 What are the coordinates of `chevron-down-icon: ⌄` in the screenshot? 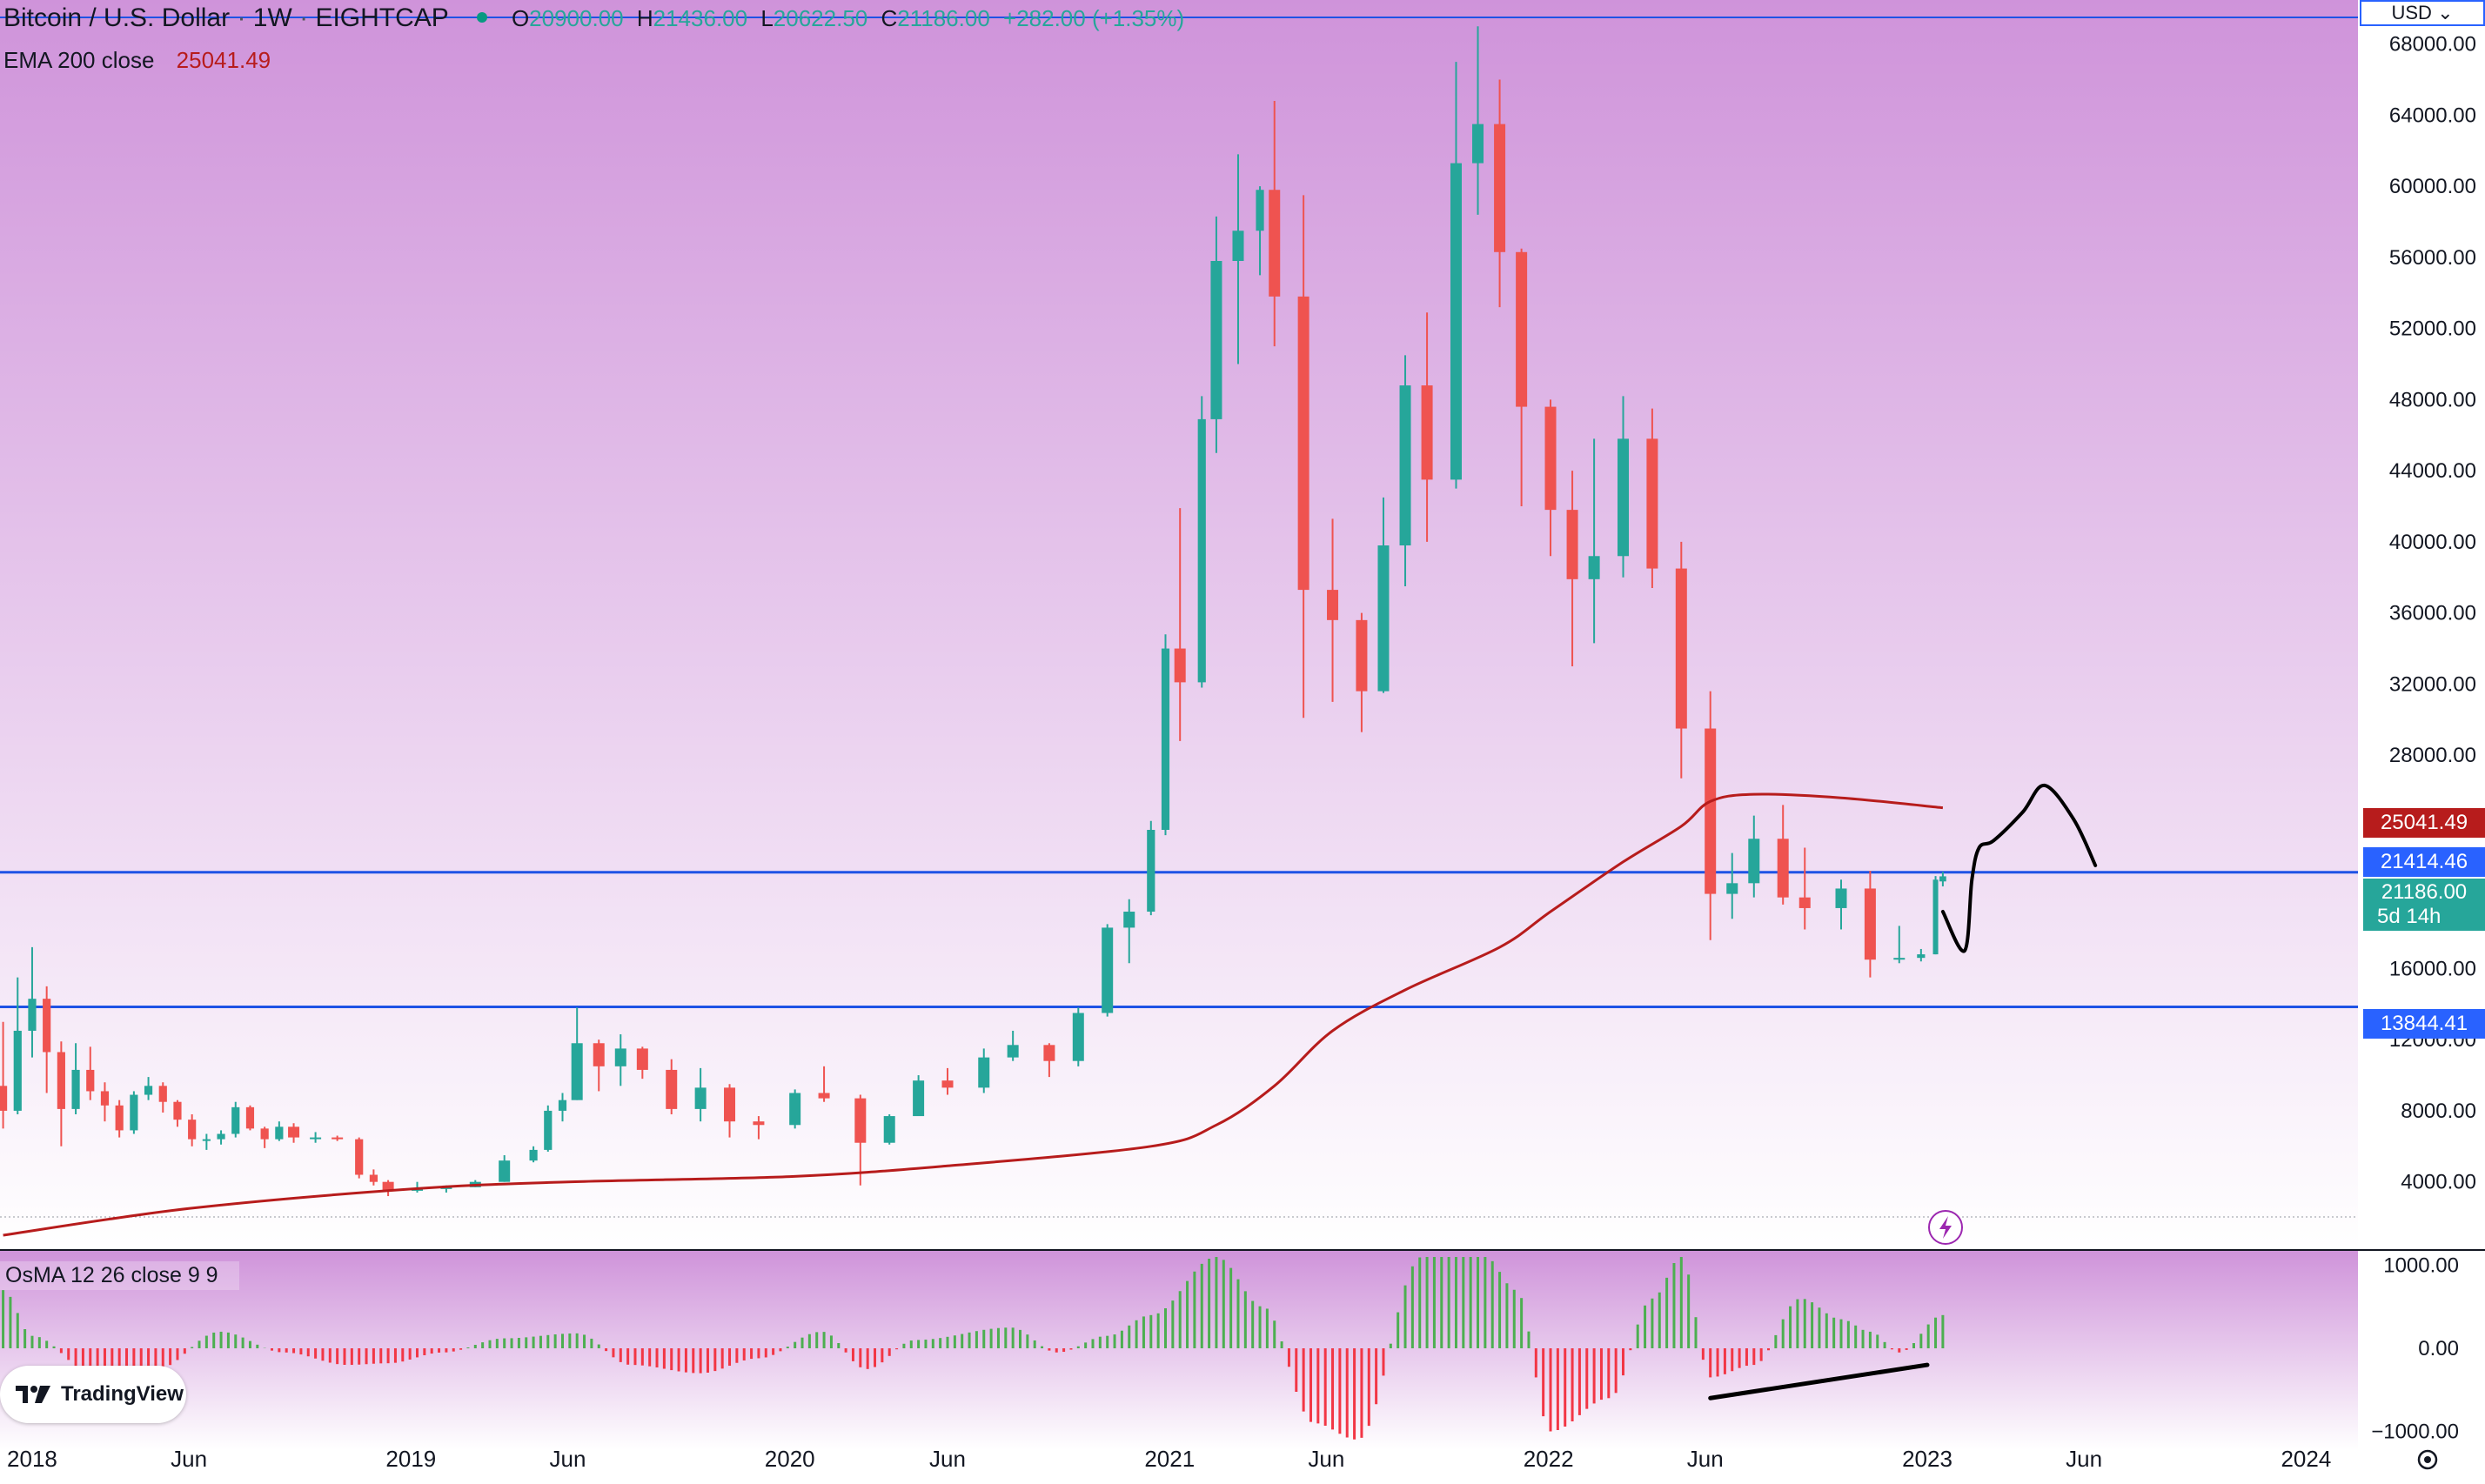 It's located at (2445, 12).